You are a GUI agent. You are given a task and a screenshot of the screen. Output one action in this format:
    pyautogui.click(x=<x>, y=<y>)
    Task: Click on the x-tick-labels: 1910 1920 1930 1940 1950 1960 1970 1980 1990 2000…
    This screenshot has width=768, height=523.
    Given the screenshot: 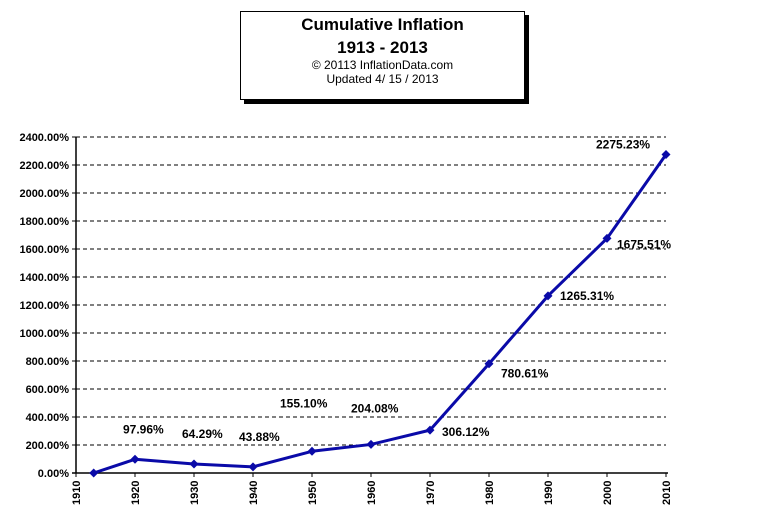 What is the action you would take?
    pyautogui.click(x=372, y=493)
    